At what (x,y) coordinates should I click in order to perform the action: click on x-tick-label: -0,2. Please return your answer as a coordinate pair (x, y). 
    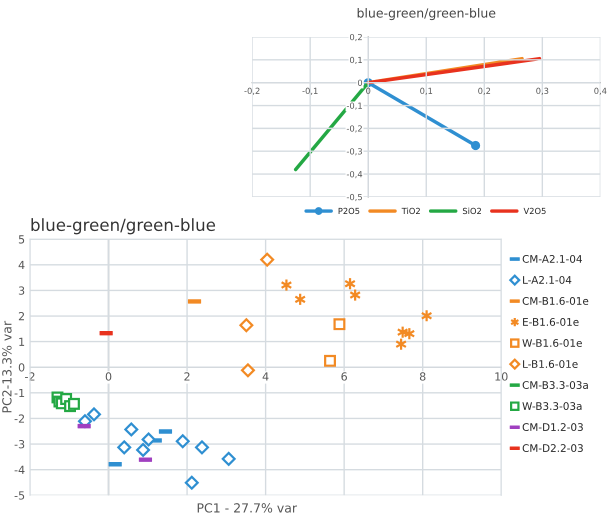
    Looking at the image, I should click on (252, 91).